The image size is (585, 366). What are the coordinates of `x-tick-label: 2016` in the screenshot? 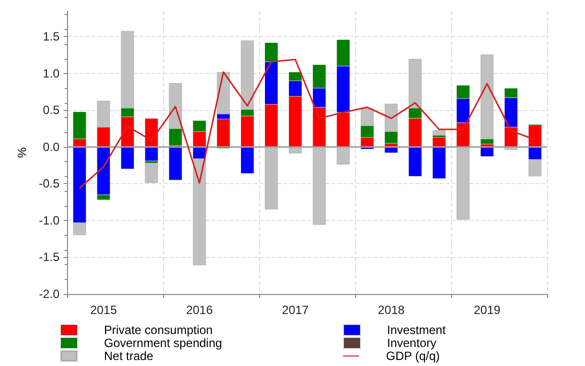 It's located at (200, 310).